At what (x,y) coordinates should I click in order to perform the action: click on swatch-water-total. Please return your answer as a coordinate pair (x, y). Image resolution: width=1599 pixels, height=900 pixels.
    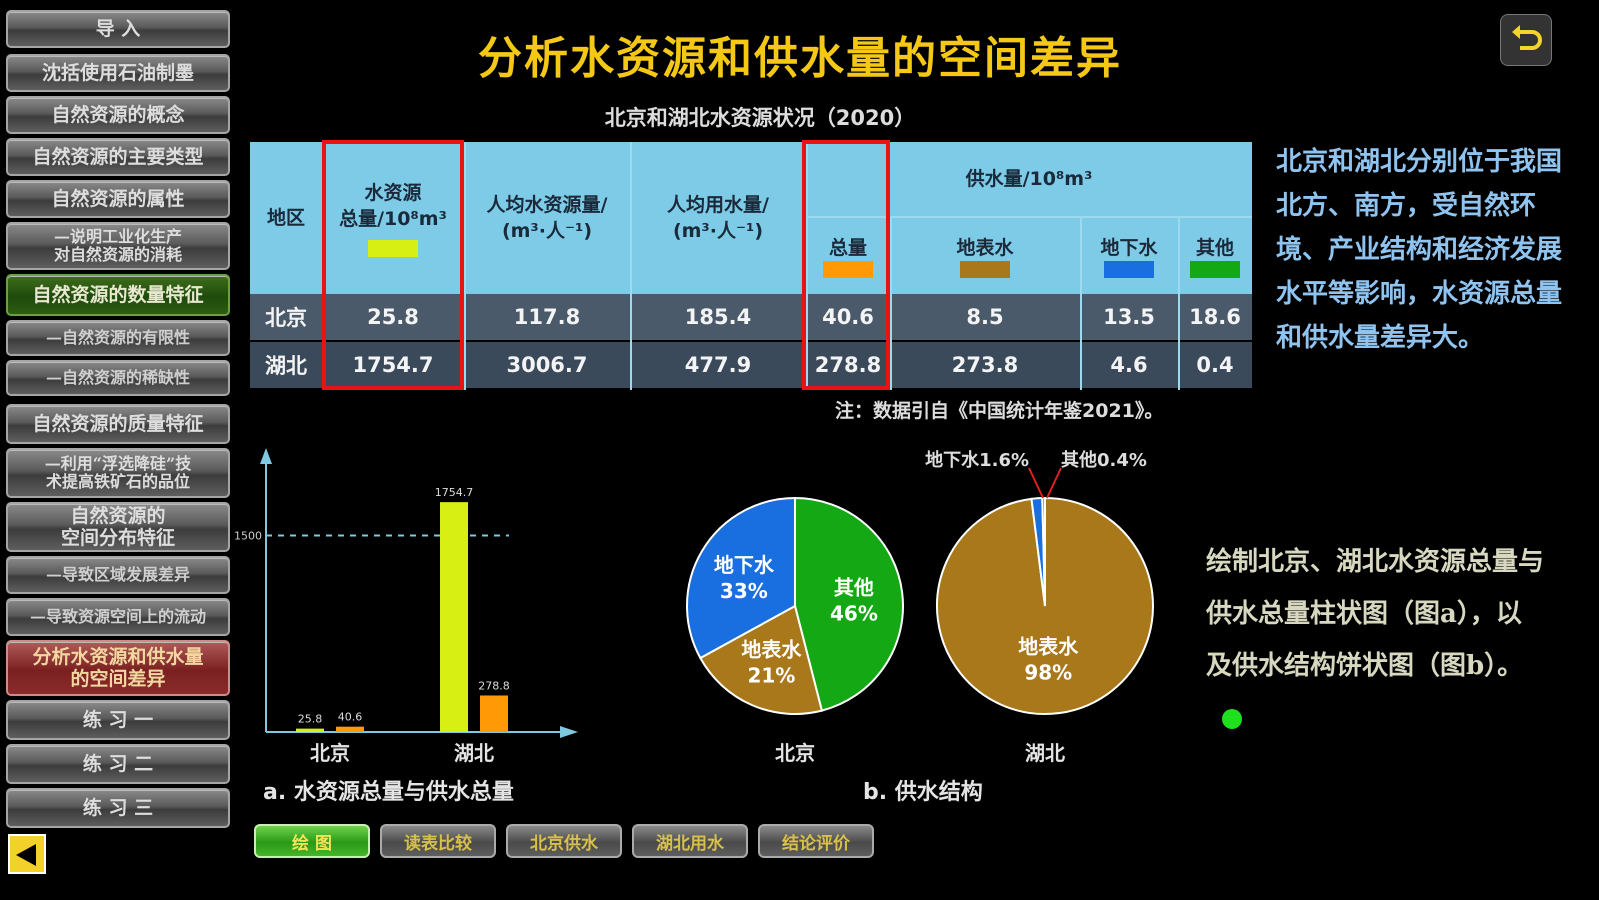
    Looking at the image, I should click on (393, 248).